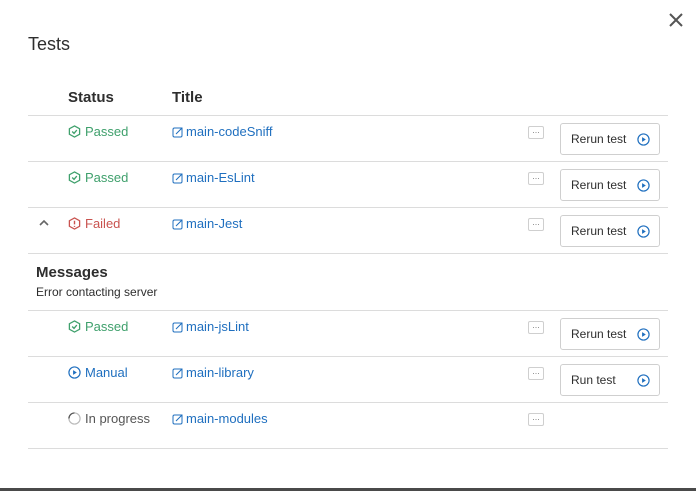  Describe the element at coordinates (74, 223) in the screenshot. I see `failed-icon` at that location.